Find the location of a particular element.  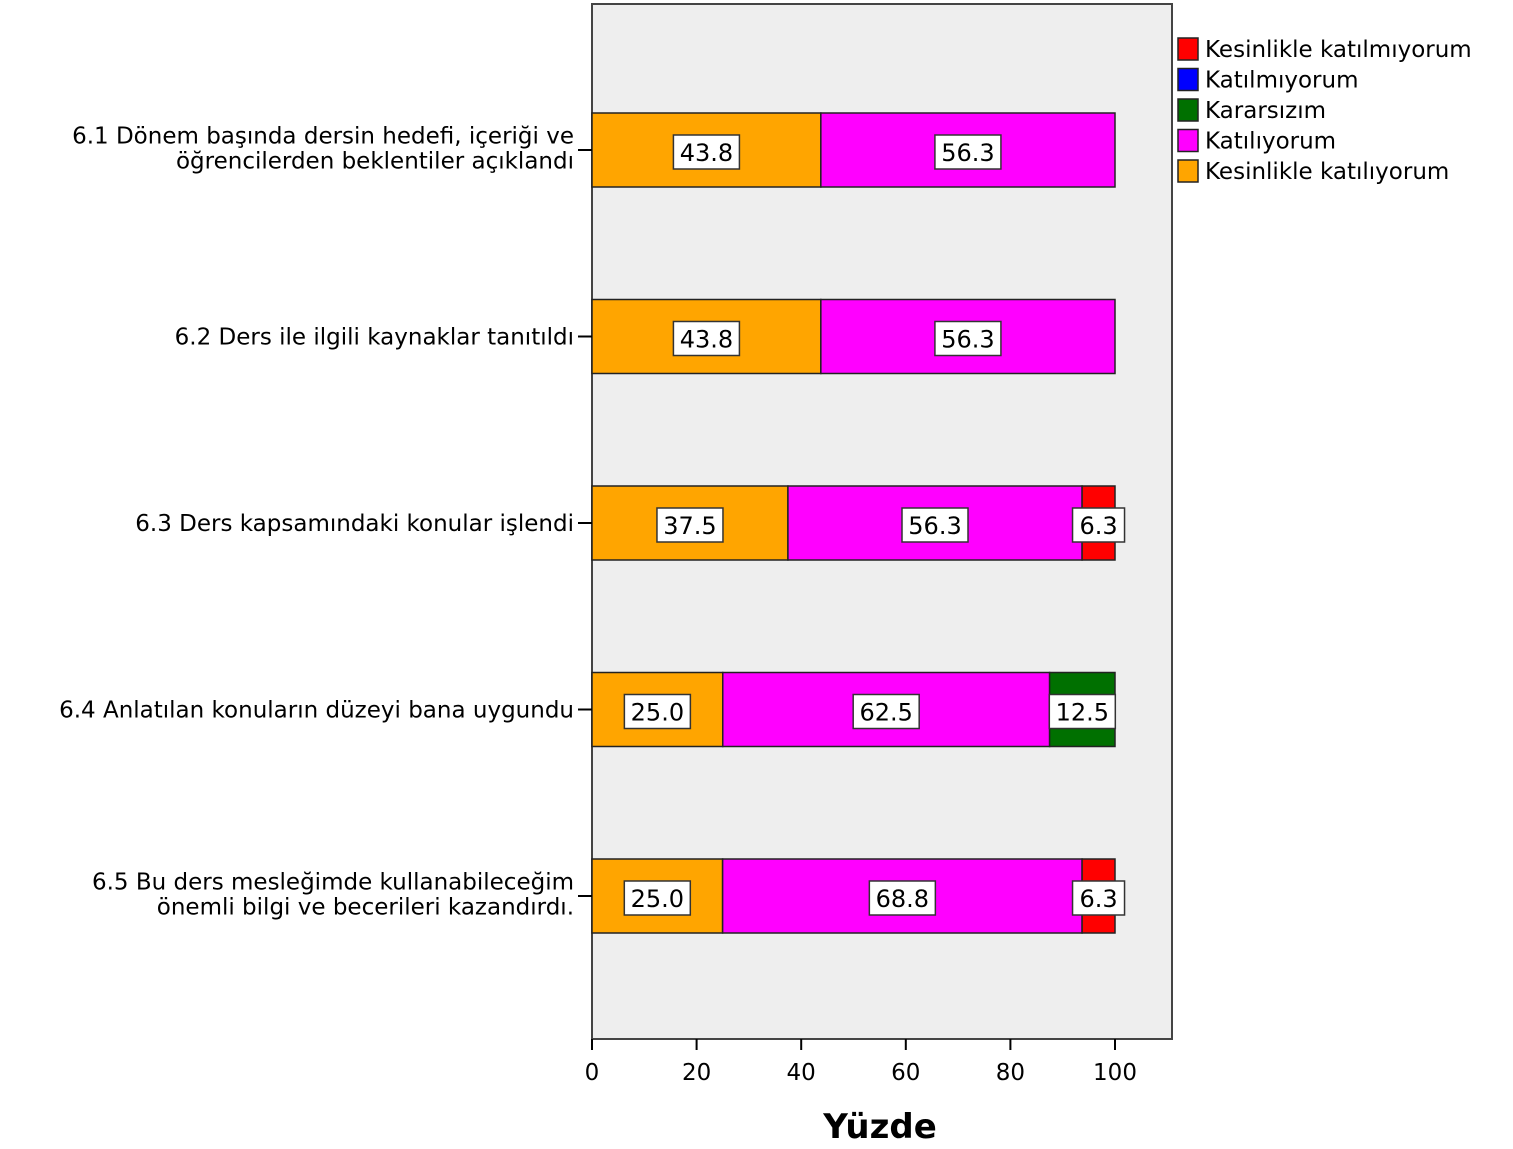

x-axis: 0 20 40 60 80 100 is located at coordinates (861, 1062).